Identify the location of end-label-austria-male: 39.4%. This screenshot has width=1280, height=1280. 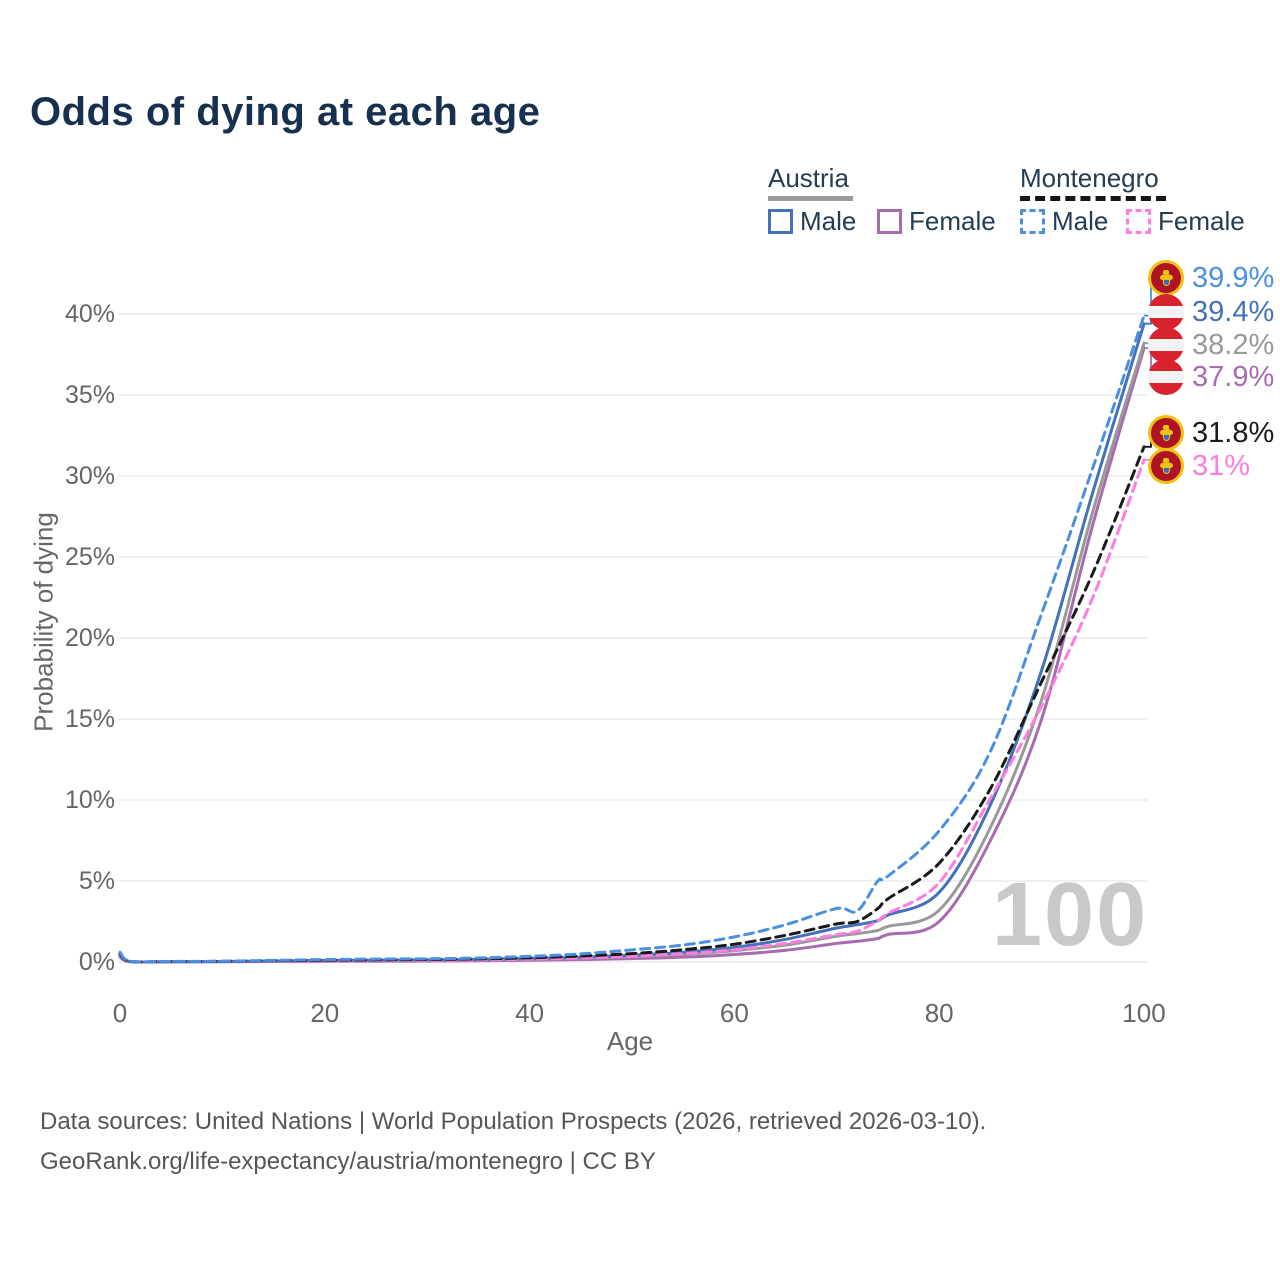
(1211, 312).